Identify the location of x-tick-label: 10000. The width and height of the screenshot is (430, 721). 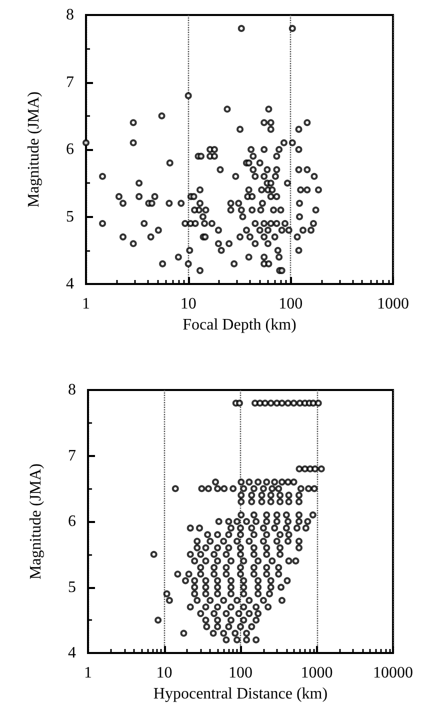
(393, 673).